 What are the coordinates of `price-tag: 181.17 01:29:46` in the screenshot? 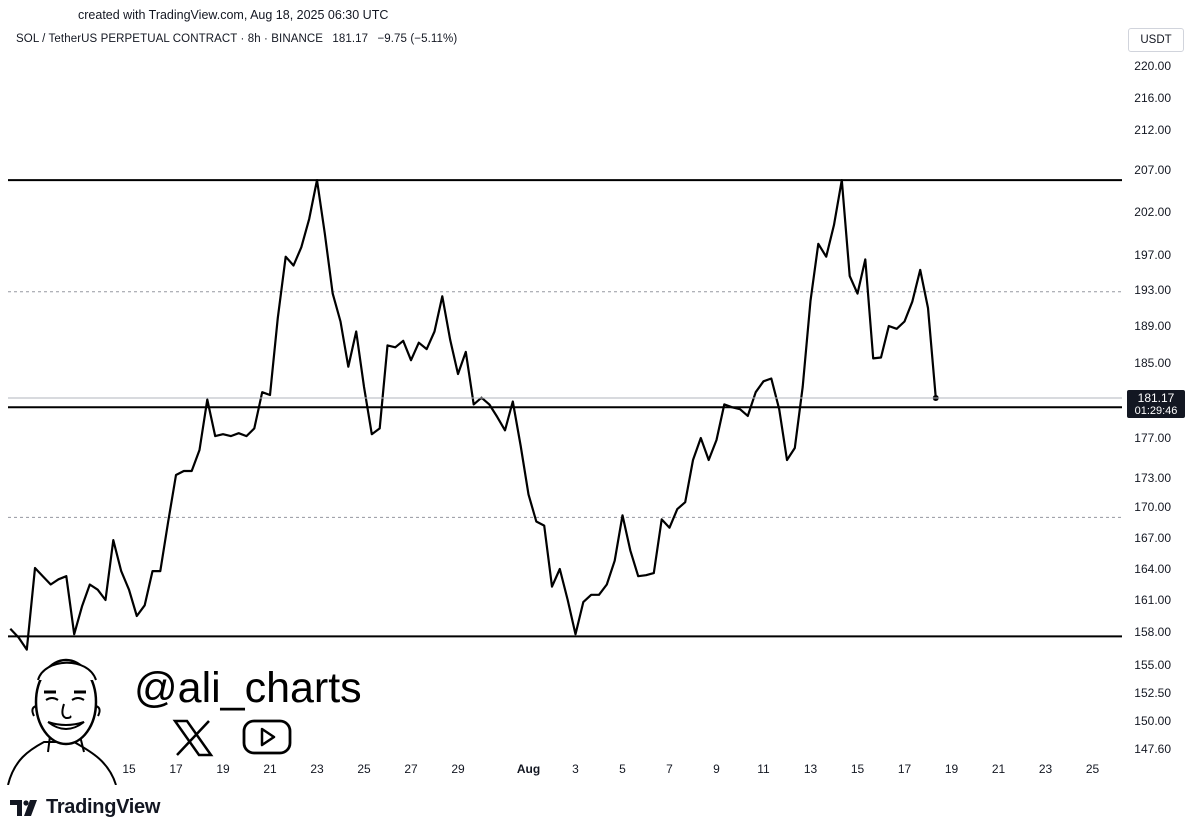 It's located at (1156, 404).